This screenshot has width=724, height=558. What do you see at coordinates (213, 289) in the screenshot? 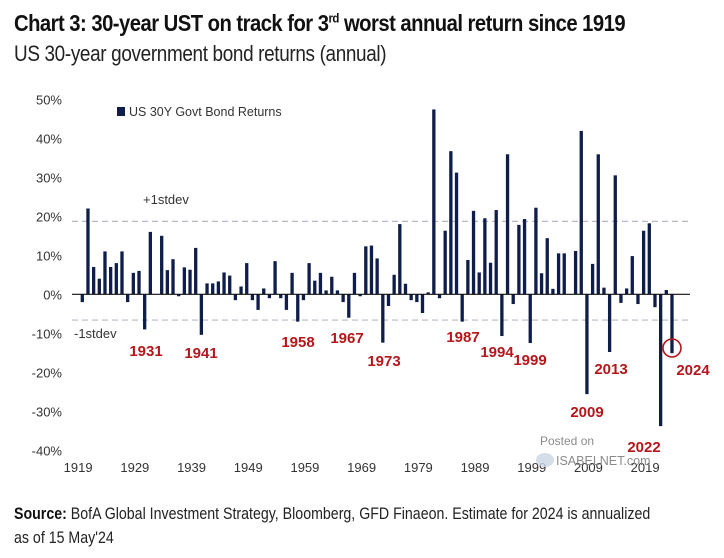
I see `bar-1943` at bounding box center [213, 289].